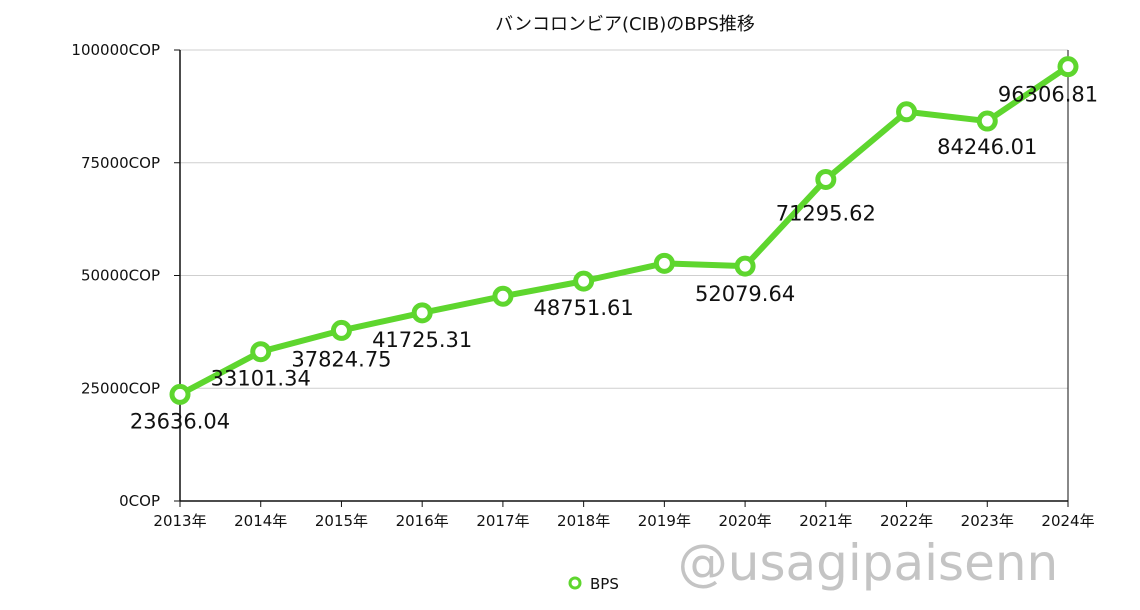 This screenshot has height=610, width=1140. I want to click on data-label: 48751.61, so click(584, 308).